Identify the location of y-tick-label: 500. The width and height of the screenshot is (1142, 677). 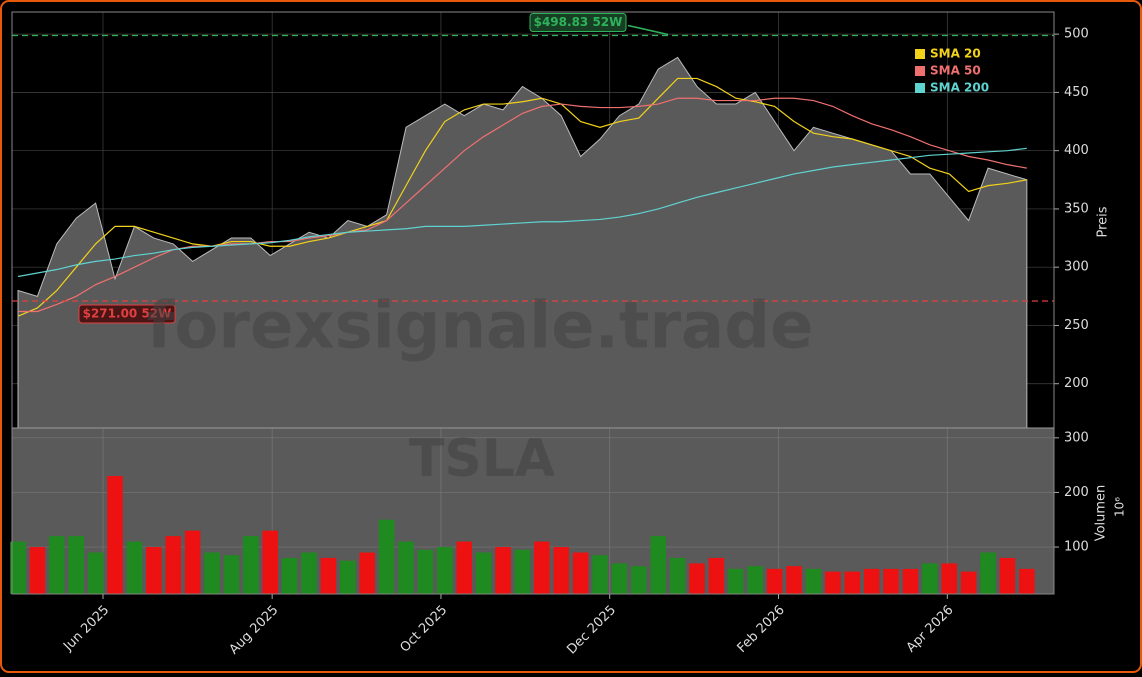
(1076, 34).